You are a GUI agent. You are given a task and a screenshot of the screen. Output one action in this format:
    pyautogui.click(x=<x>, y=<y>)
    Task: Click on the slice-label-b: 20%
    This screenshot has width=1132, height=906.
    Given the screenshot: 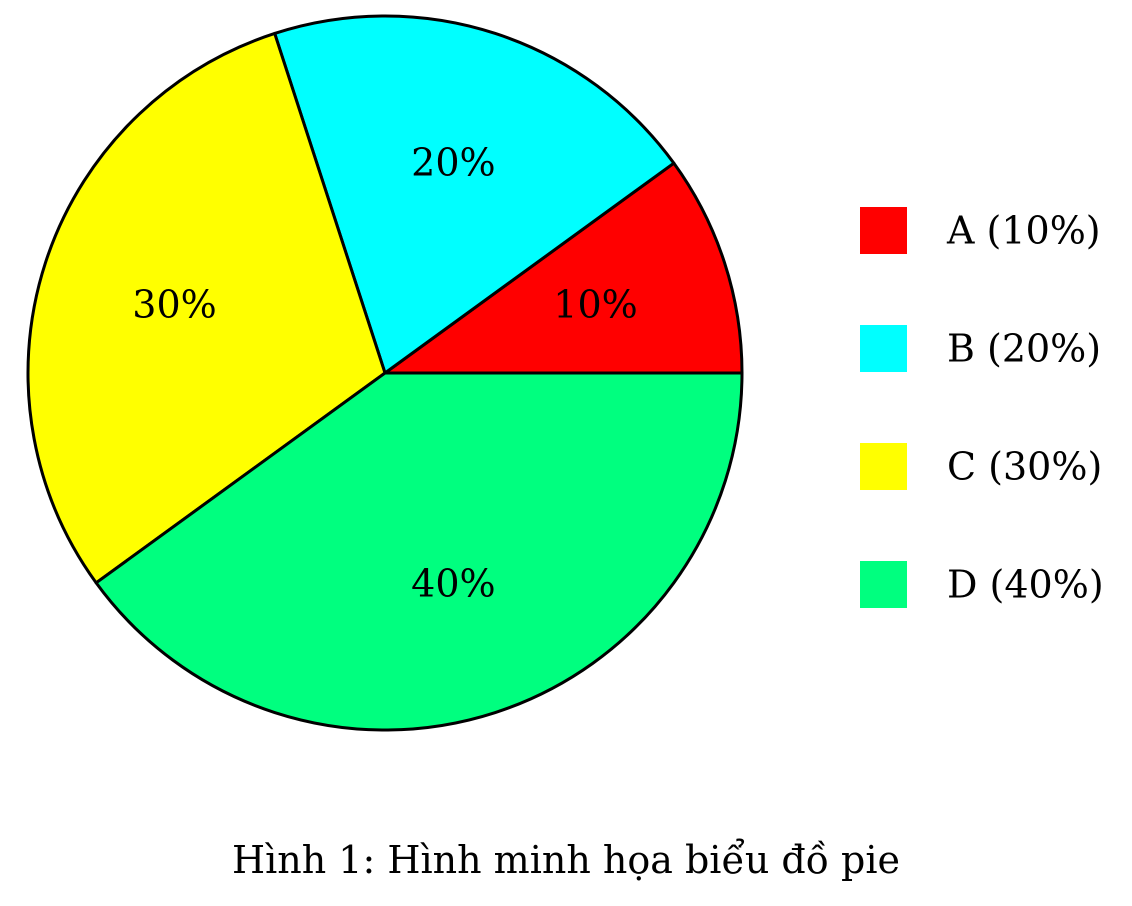 What is the action you would take?
    pyautogui.click(x=453, y=163)
    